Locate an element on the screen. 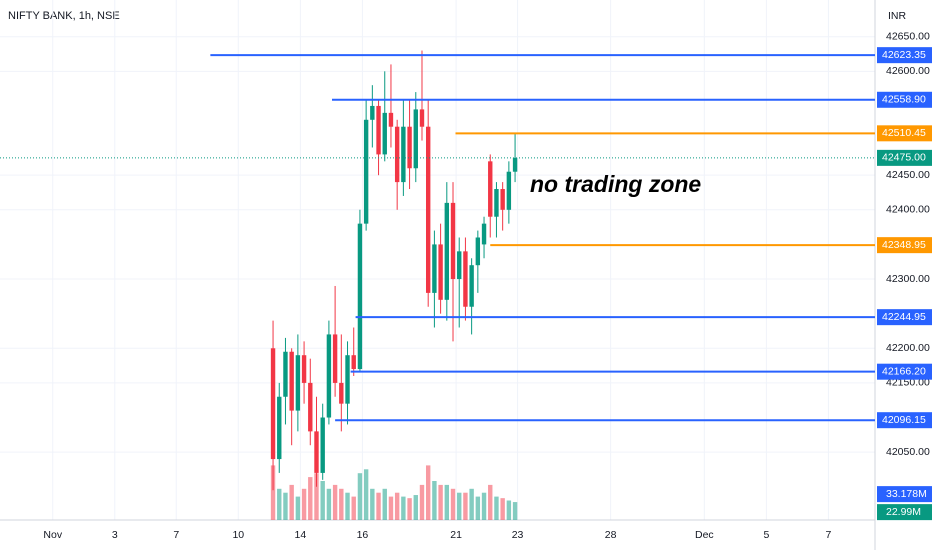 This screenshot has width=932, height=550. x-tick-label: 3 is located at coordinates (115, 535).